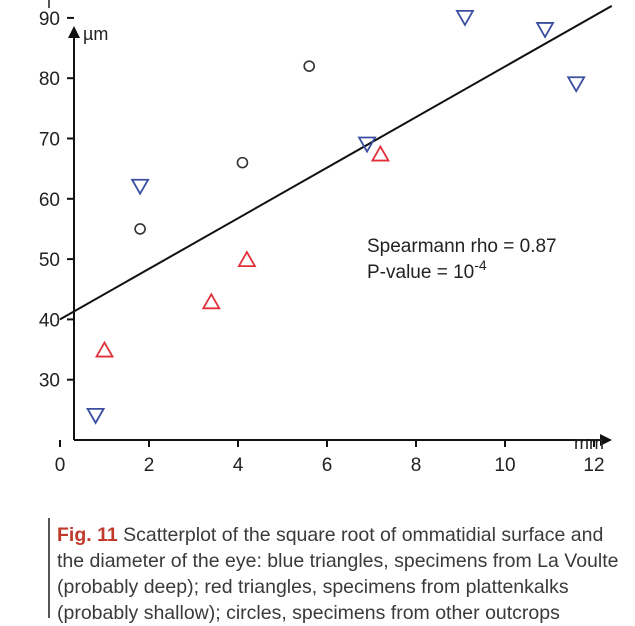 This screenshot has width=635, height=626. What do you see at coordinates (593, 465) in the screenshot?
I see `x-tick-label: 12` at bounding box center [593, 465].